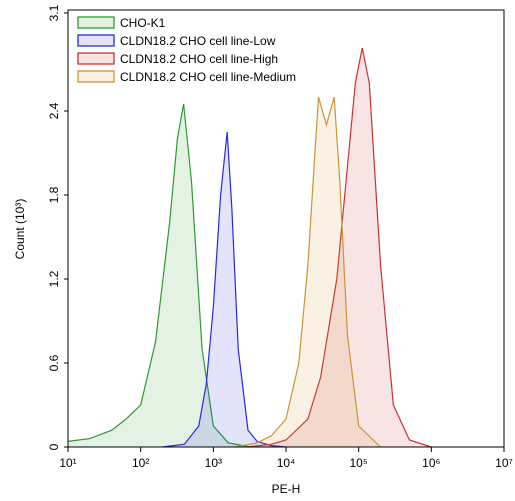  What do you see at coordinates (54, 278) in the screenshot?
I see `y-tick-label: 1.2` at bounding box center [54, 278].